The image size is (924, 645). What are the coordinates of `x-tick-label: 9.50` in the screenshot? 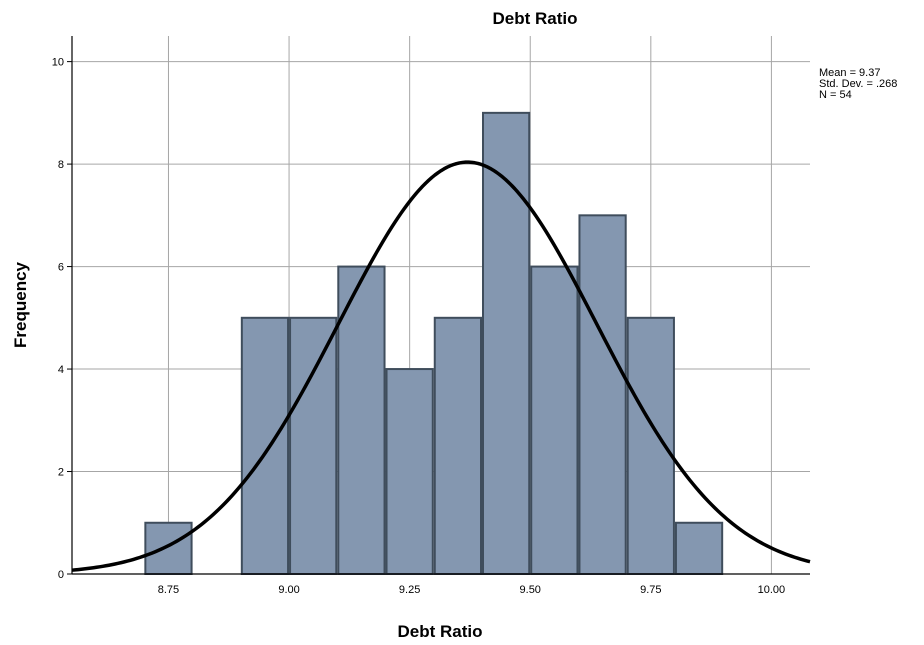 It's located at (530, 590).